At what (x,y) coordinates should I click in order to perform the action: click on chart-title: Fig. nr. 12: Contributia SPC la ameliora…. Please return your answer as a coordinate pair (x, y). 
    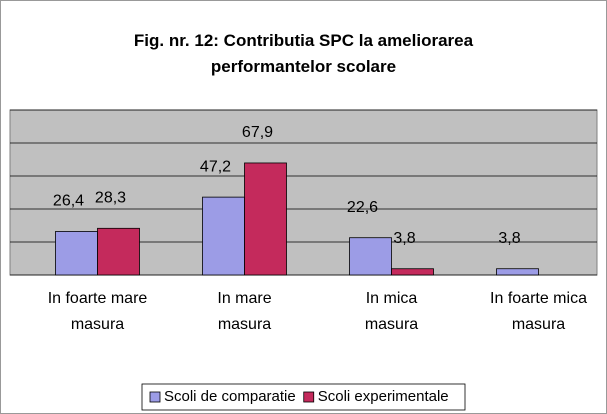
    Looking at the image, I should click on (303, 53).